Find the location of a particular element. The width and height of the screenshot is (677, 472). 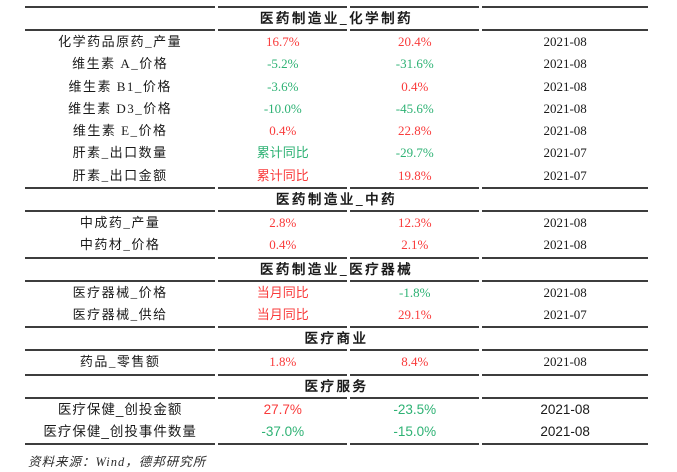

value-primary: 2.8% is located at coordinates (283, 223).